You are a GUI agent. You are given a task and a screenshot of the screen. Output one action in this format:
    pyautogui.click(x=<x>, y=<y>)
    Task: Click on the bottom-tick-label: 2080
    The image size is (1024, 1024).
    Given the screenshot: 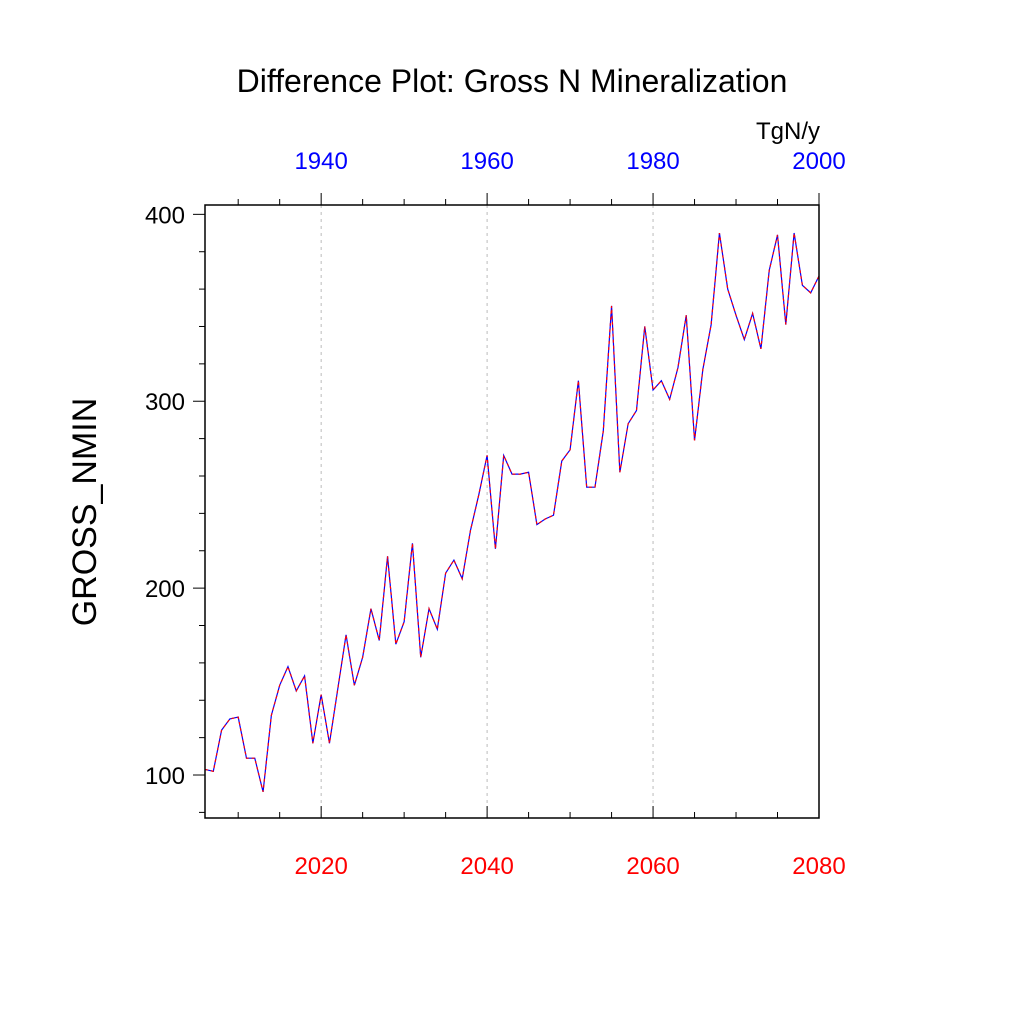 What is the action you would take?
    pyautogui.click(x=818, y=866)
    